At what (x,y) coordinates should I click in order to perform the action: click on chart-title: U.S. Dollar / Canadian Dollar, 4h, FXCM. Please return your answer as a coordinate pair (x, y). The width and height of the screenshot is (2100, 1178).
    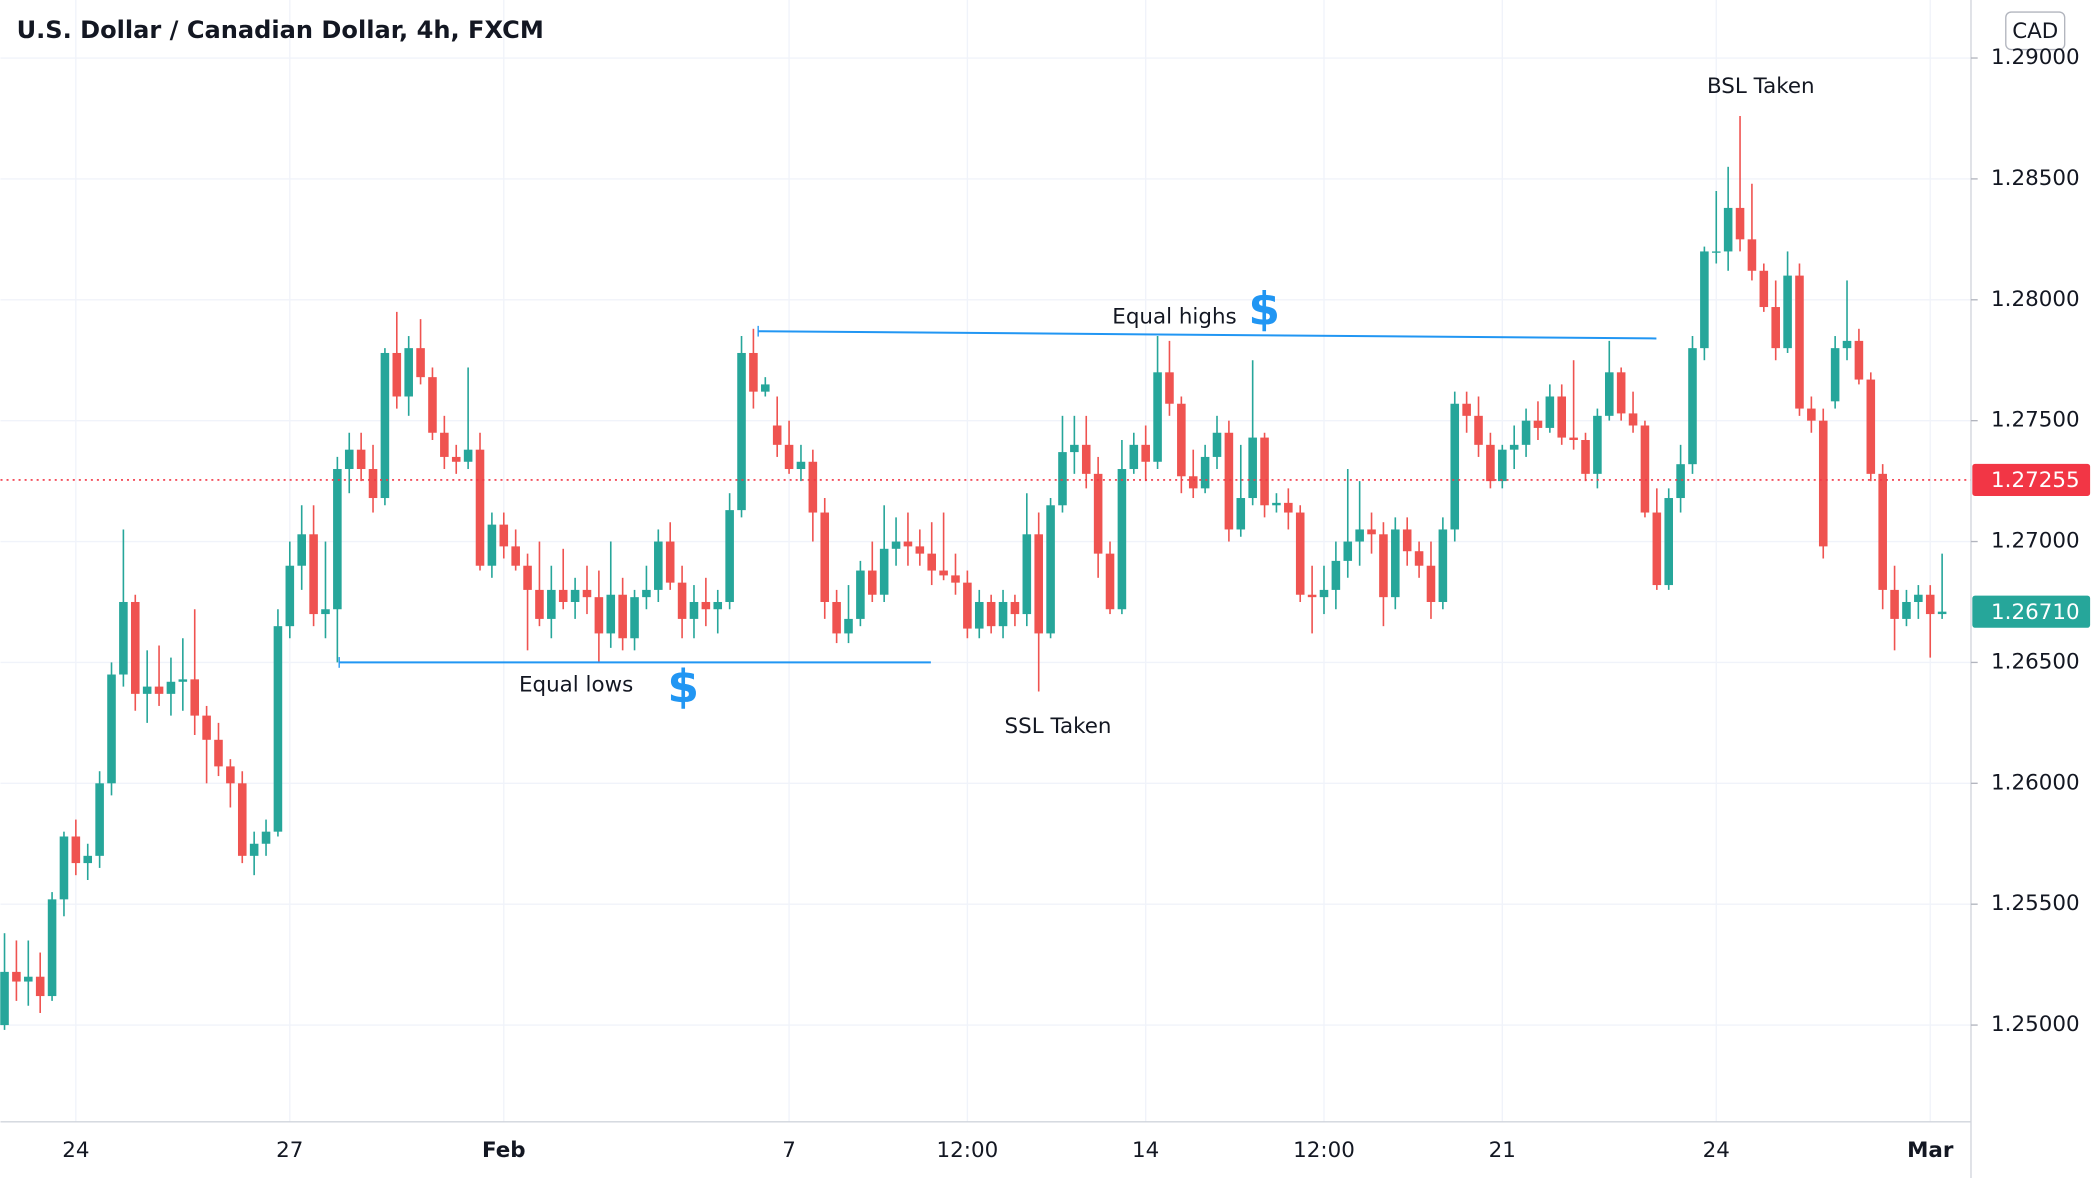
    Looking at the image, I should click on (280, 30).